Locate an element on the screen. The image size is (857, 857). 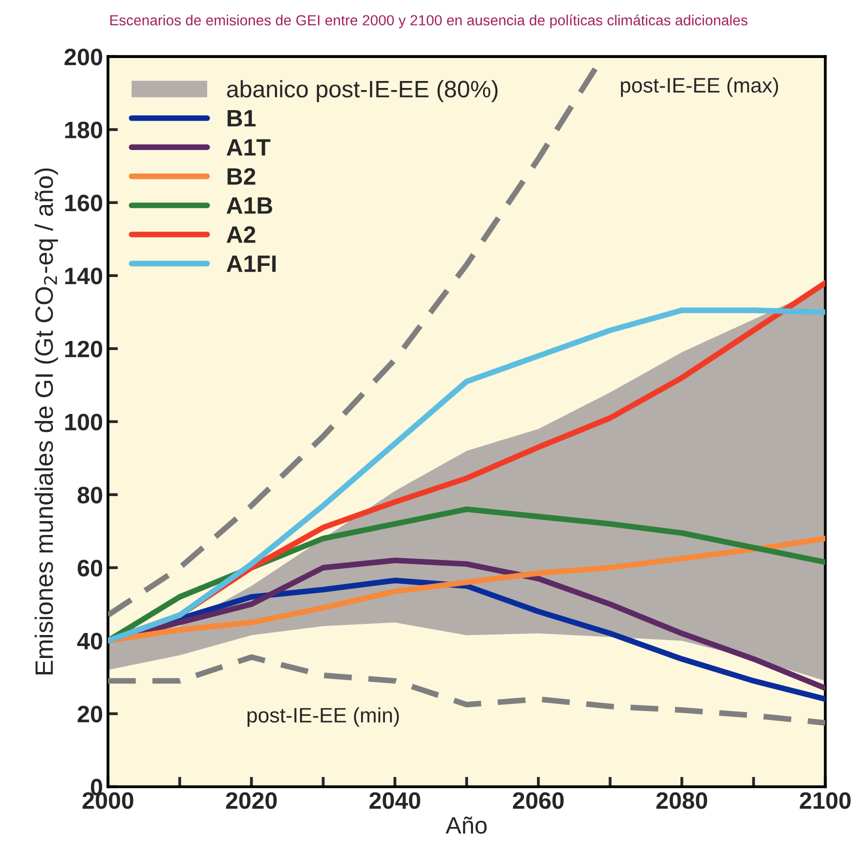
y-tick-label: 100 is located at coordinates (83, 422).